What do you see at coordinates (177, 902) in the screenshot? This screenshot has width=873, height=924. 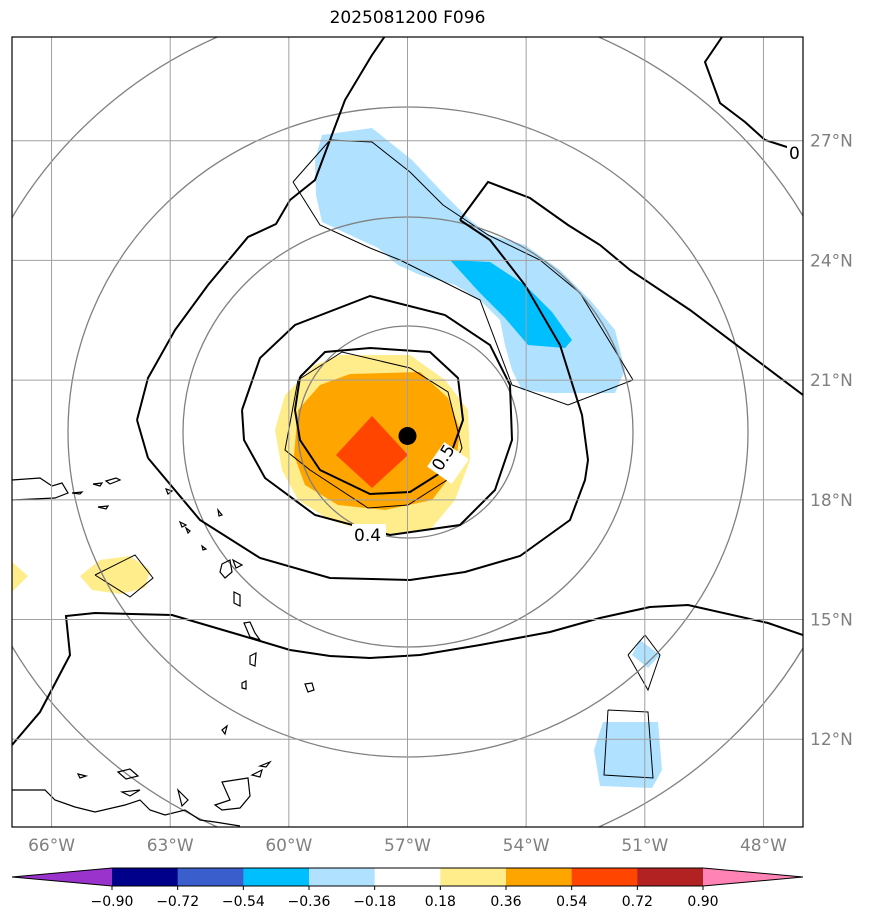 I see `colorbar-tick-label: −0.72` at bounding box center [177, 902].